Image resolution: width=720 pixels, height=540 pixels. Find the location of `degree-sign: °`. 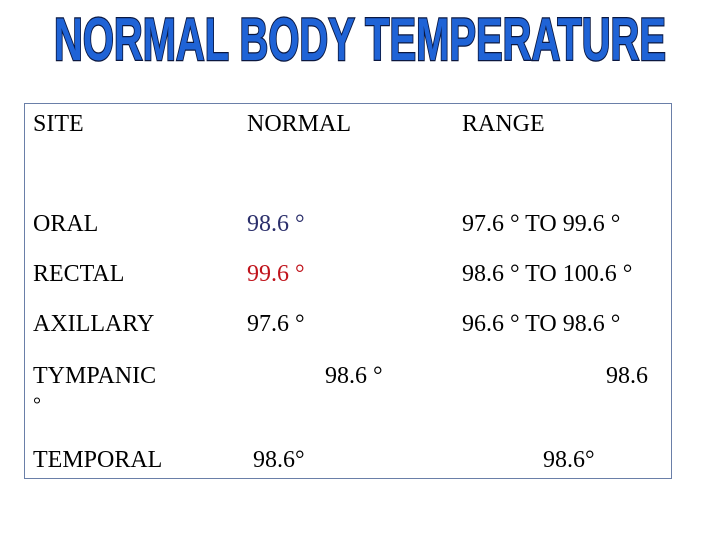

degree-sign: ° is located at coordinates (37, 405).